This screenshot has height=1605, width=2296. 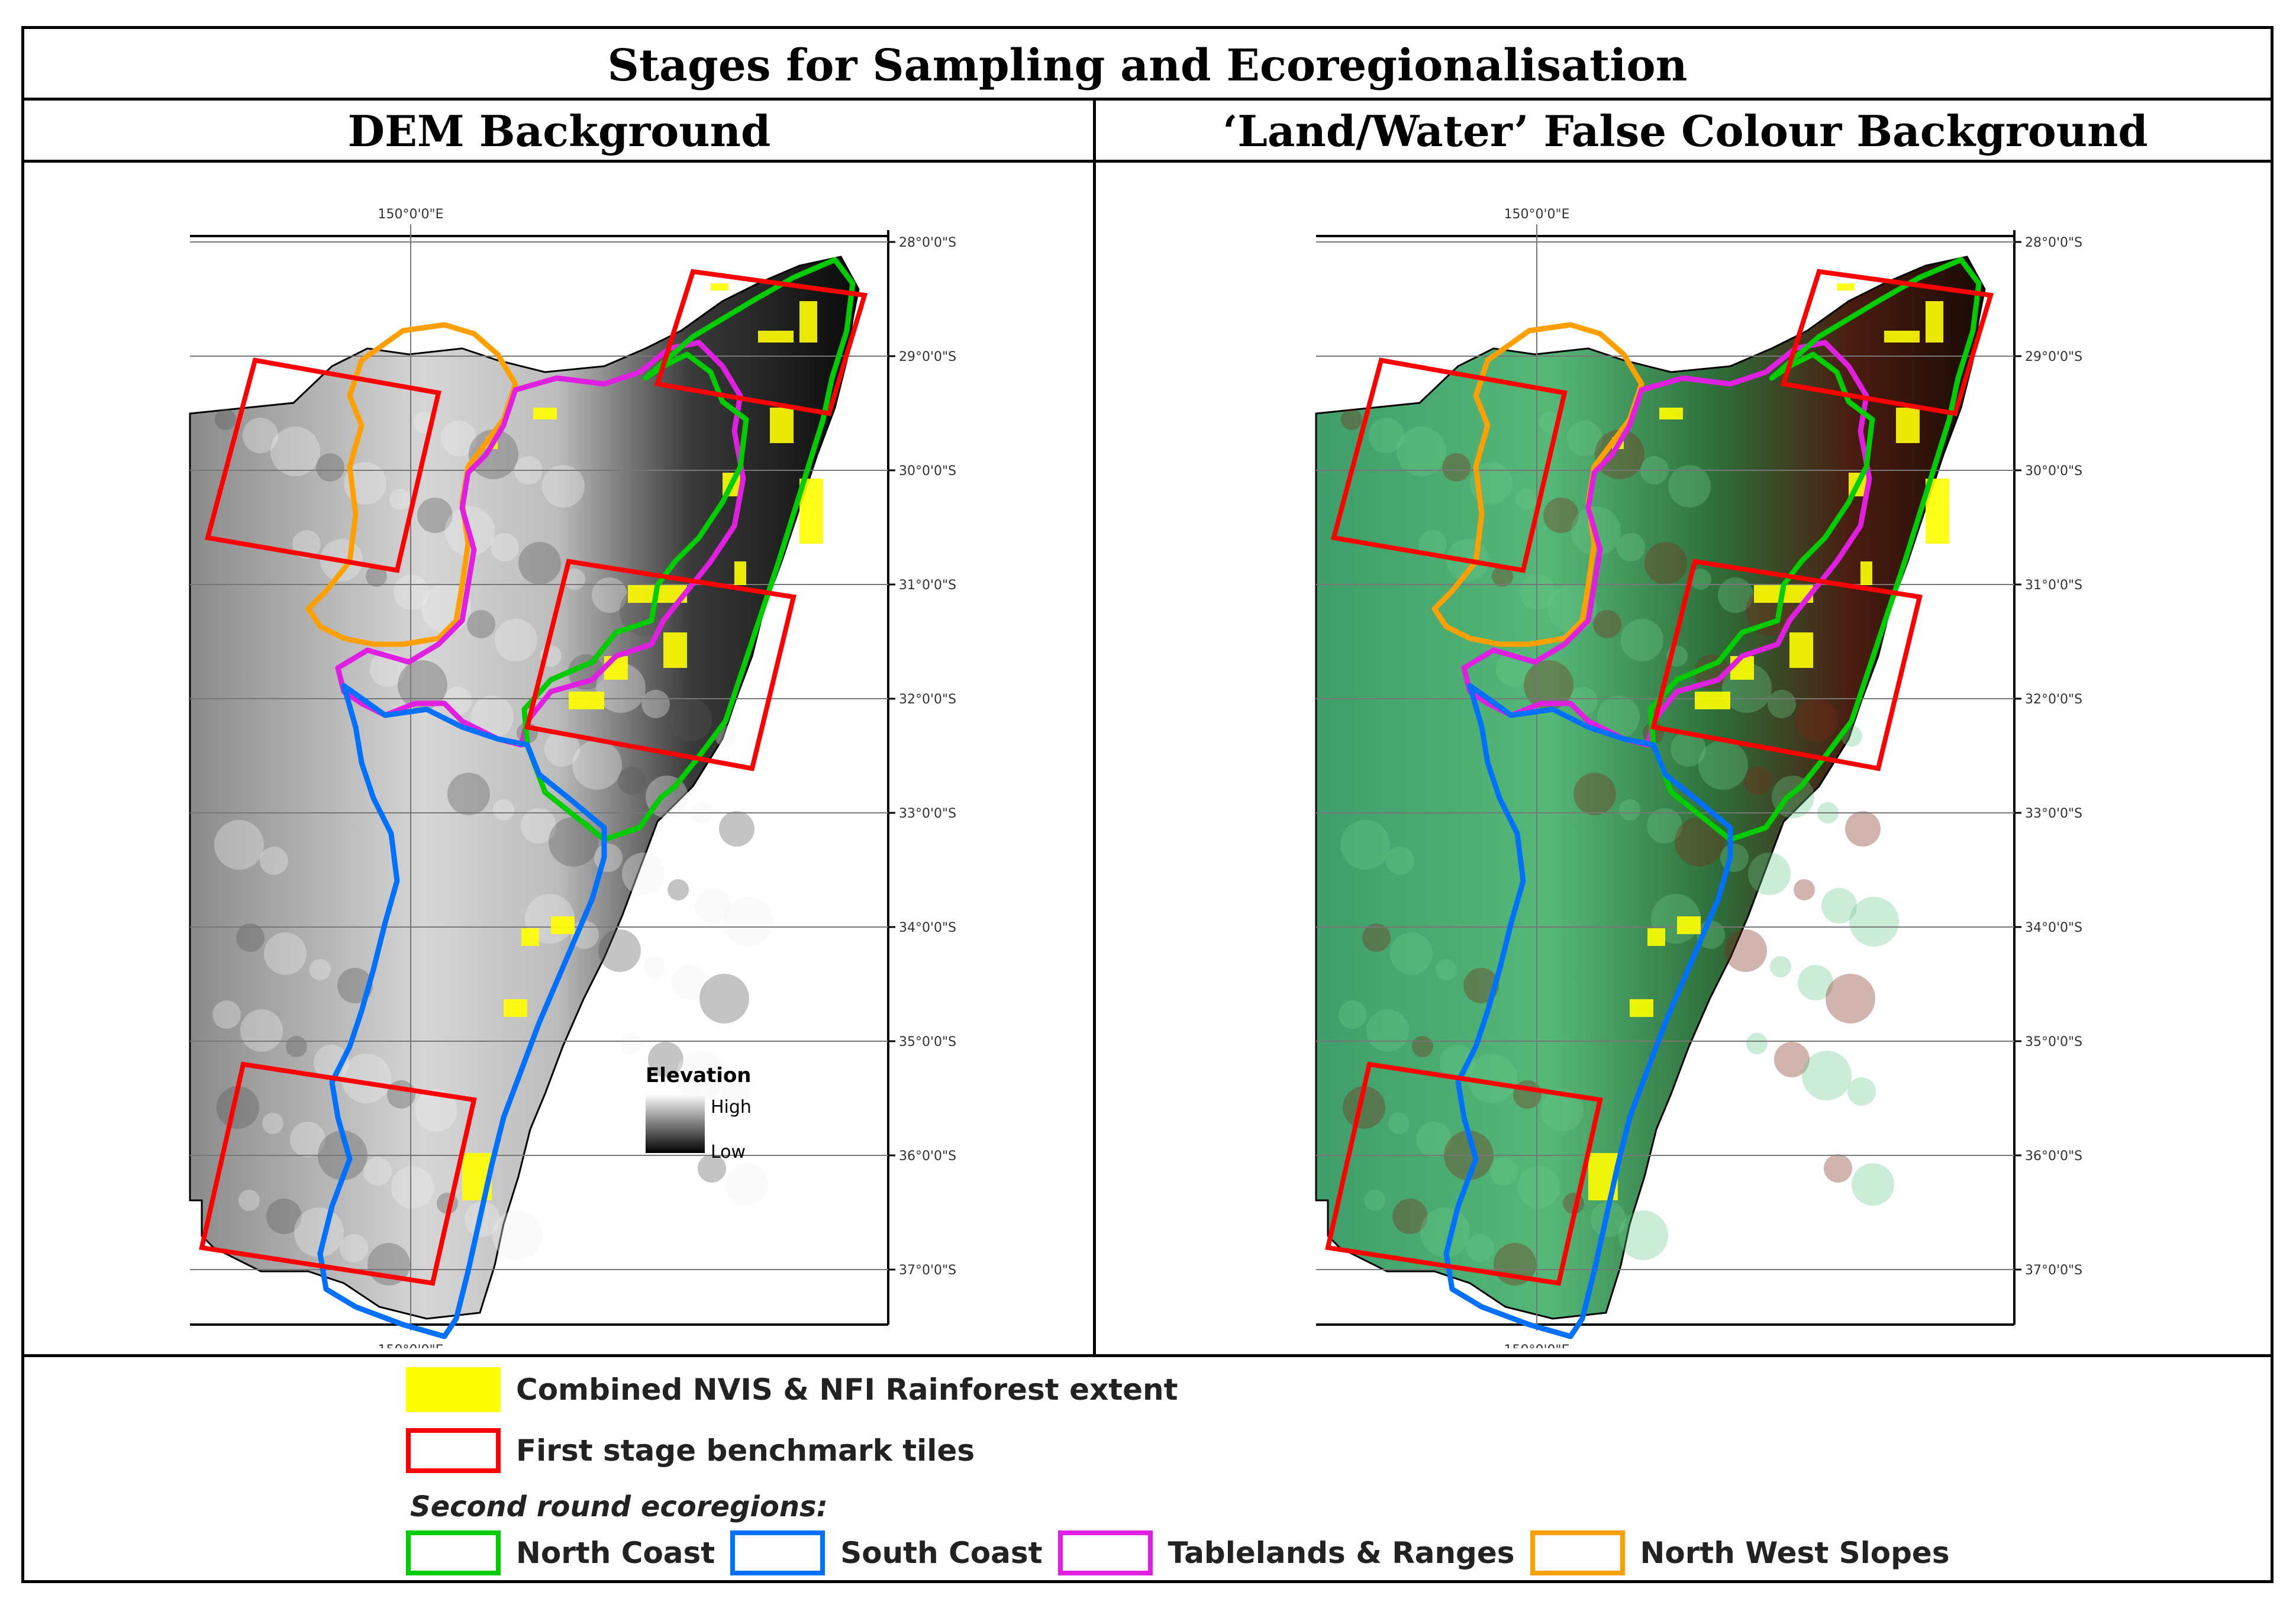 I want to click on legend-tiles-label: First stage benchmark tiles, so click(x=746, y=1450).